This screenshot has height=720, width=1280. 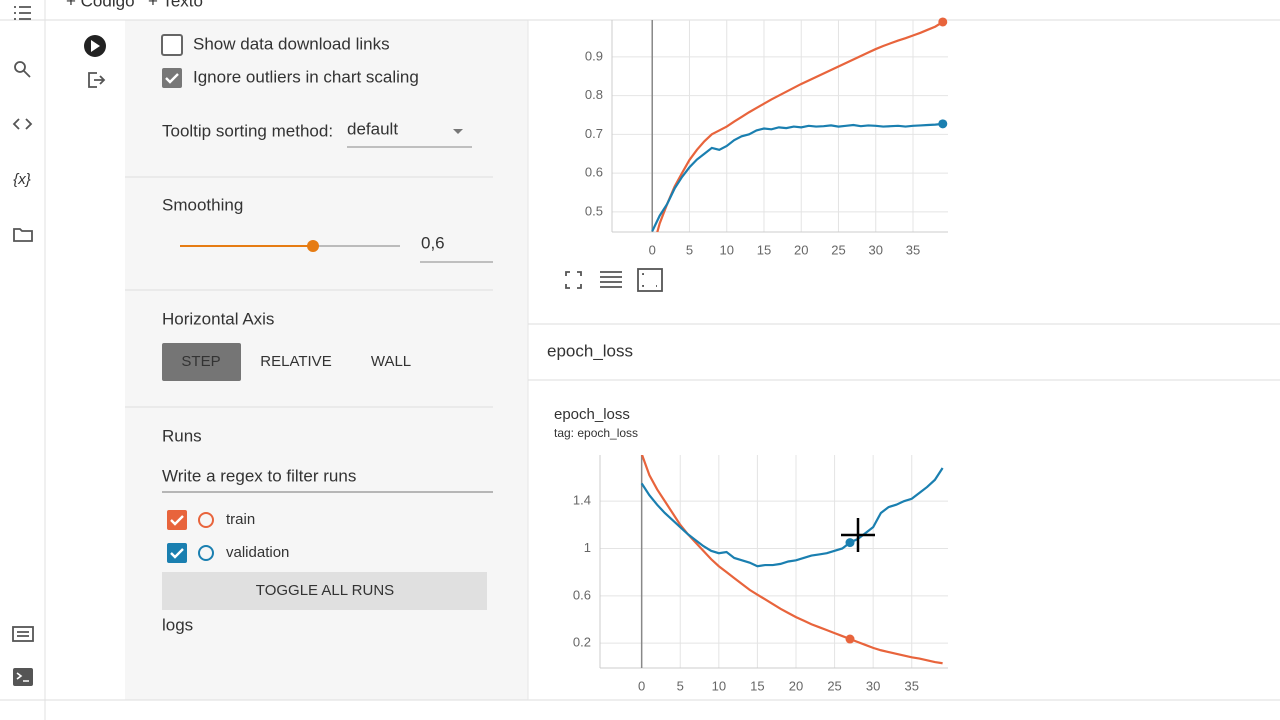 What do you see at coordinates (95, 46) in the screenshot?
I see `run-cell-button` at bounding box center [95, 46].